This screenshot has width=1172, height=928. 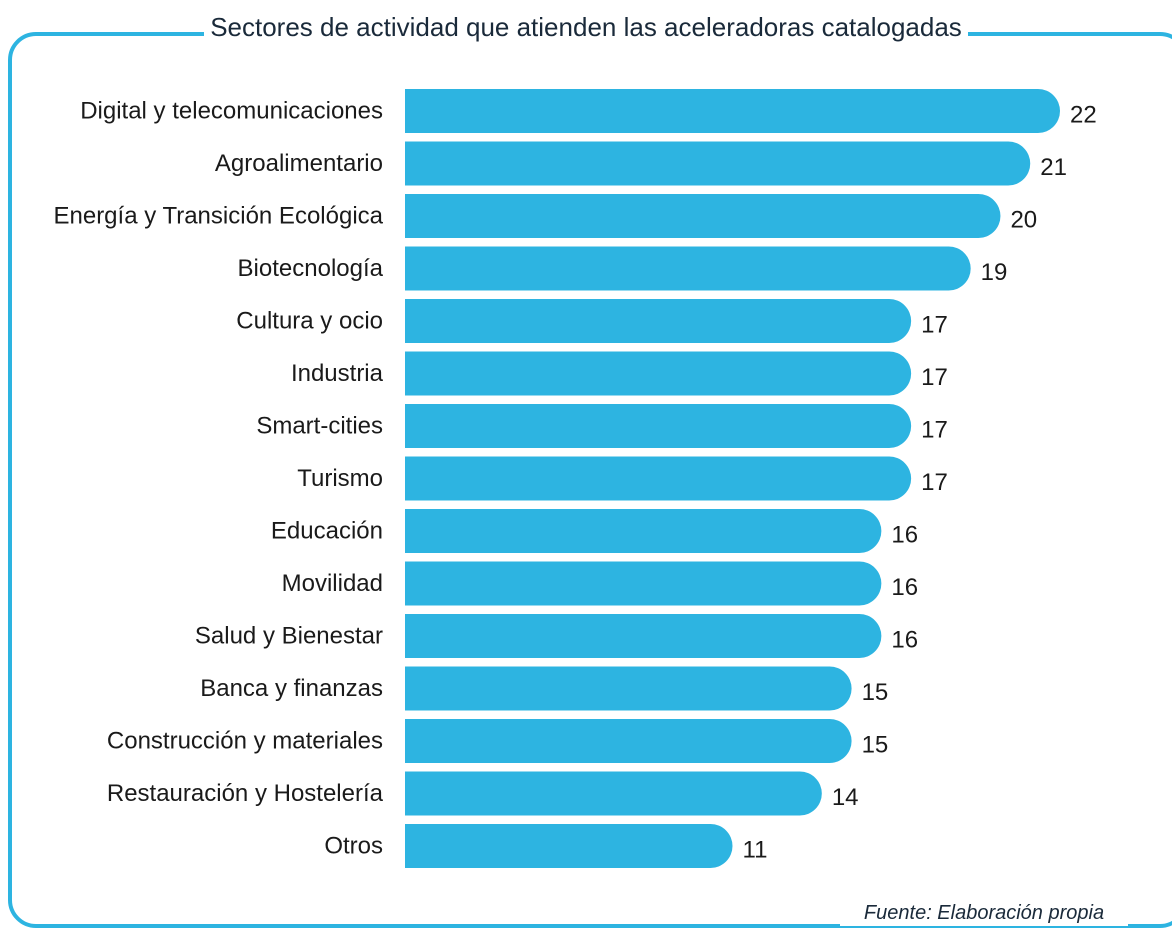 What do you see at coordinates (340, 478) in the screenshot?
I see `category-label: Turismo` at bounding box center [340, 478].